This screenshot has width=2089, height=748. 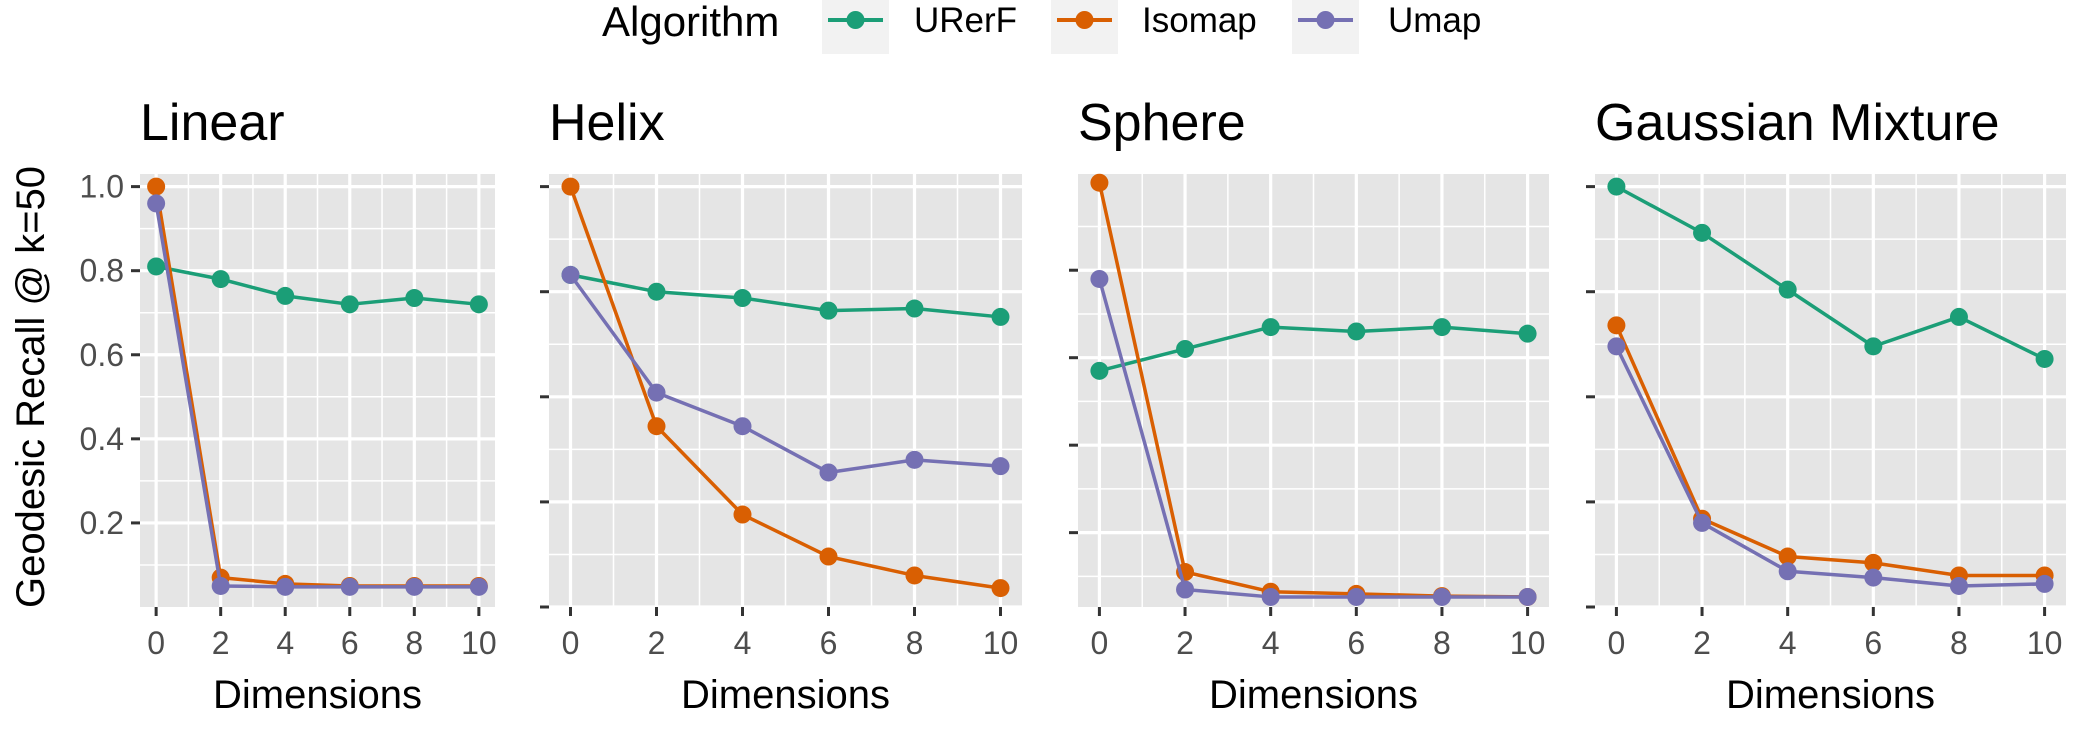 What do you see at coordinates (1041, 27) in the screenshot?
I see `legend: Algorithm URerF Isomap Umap` at bounding box center [1041, 27].